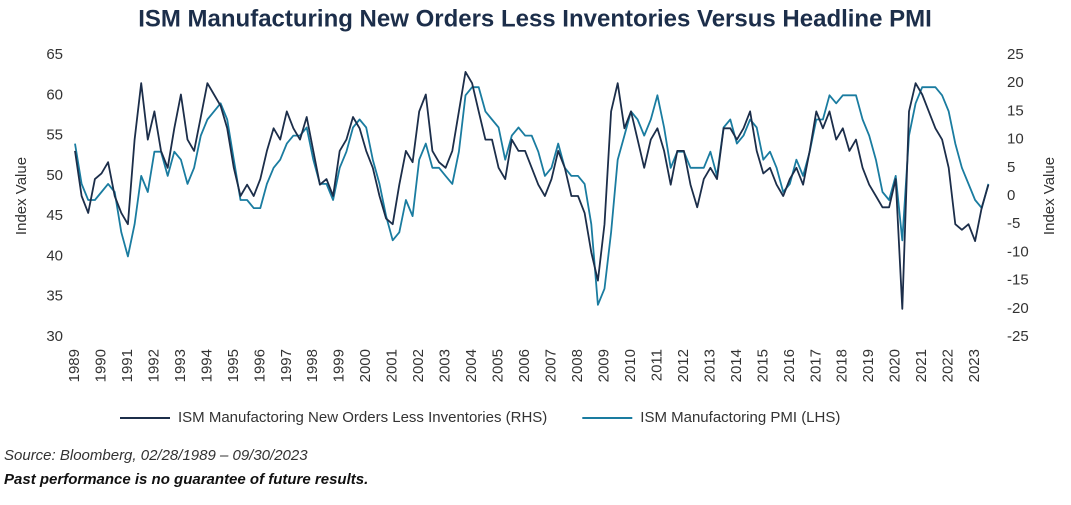  What do you see at coordinates (206, 365) in the screenshot?
I see `x-tick-label: 1994` at bounding box center [206, 365].